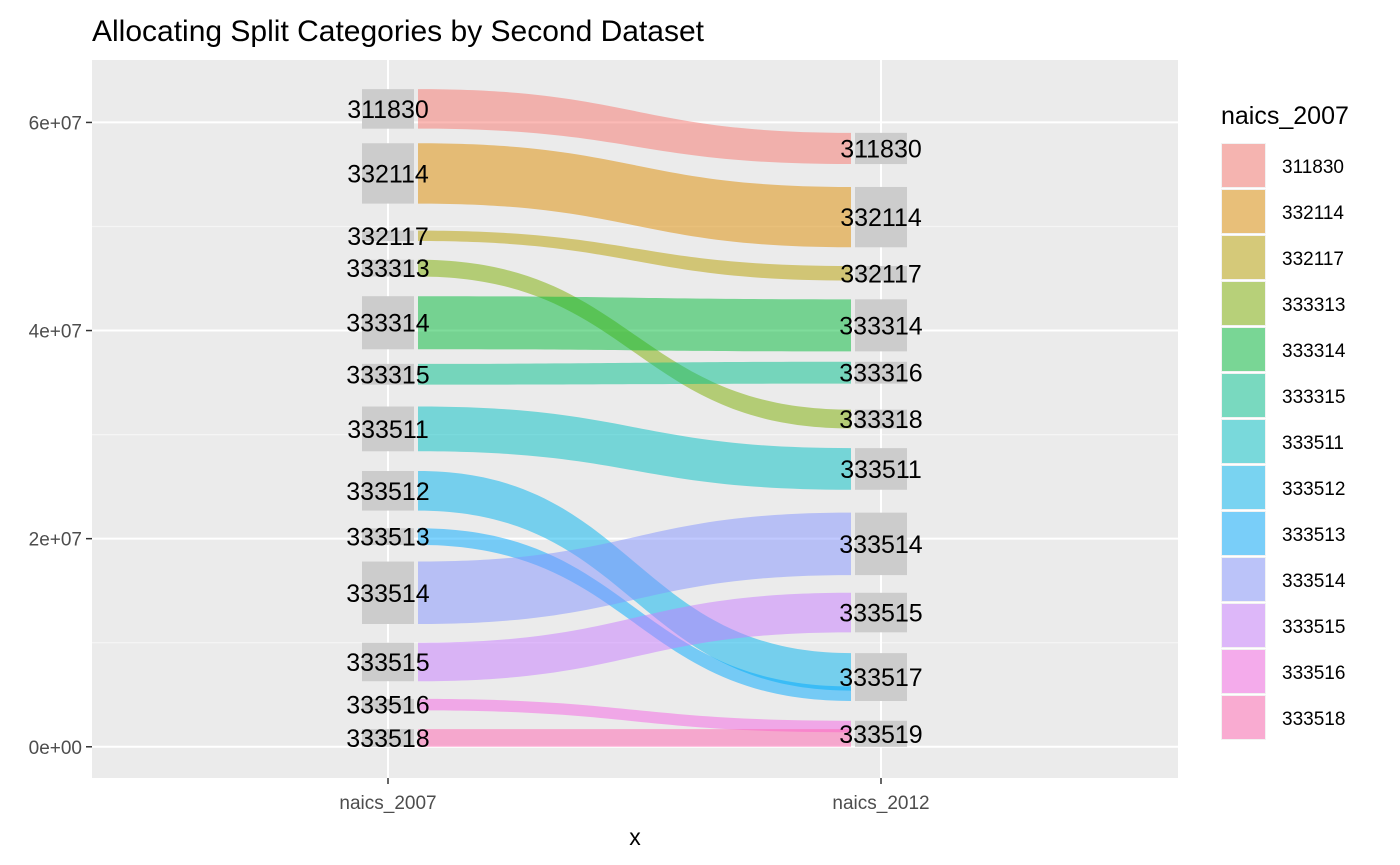 Image resolution: width=1400 pixels, height=865 pixels. I want to click on legend-label-333315: 333315, so click(1313, 397).